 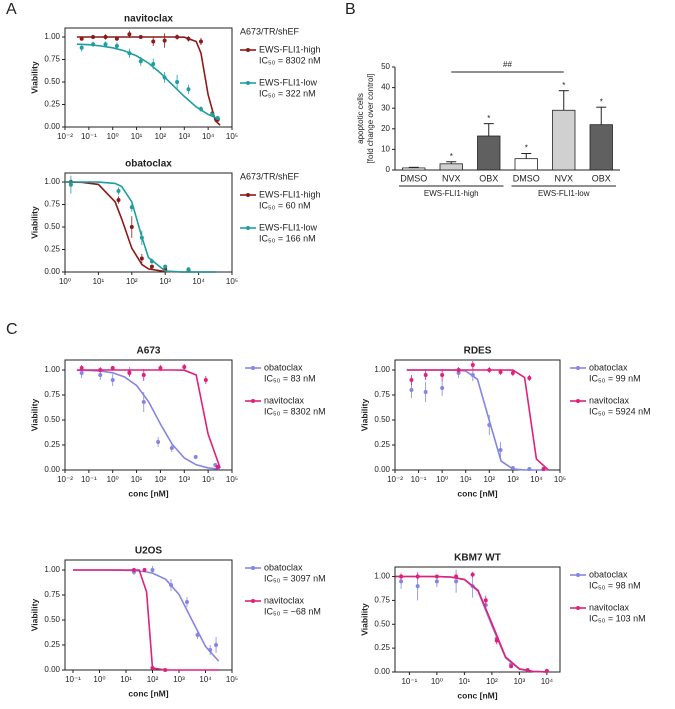 What do you see at coordinates (283, 567) in the screenshot?
I see `legend-label: obatoclax` at bounding box center [283, 567].